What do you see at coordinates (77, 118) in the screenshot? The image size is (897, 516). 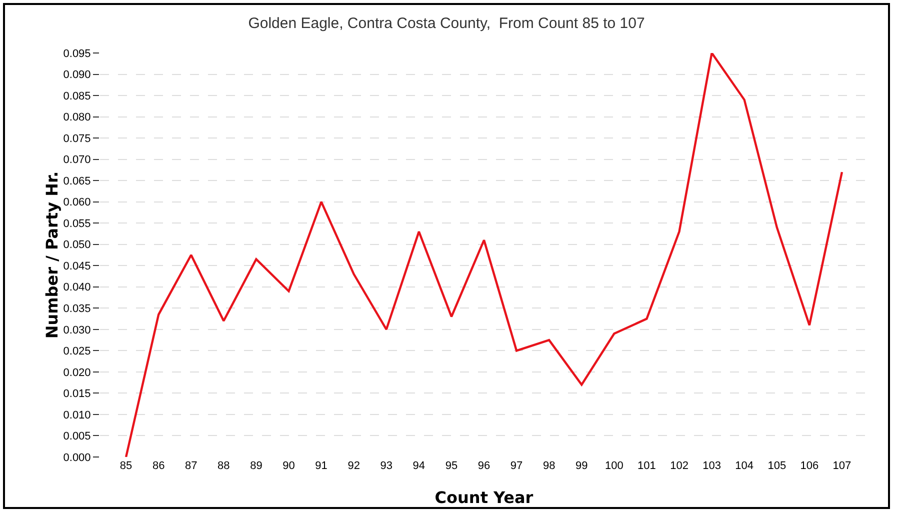 I see `y-tick-label: 0.080` at bounding box center [77, 118].